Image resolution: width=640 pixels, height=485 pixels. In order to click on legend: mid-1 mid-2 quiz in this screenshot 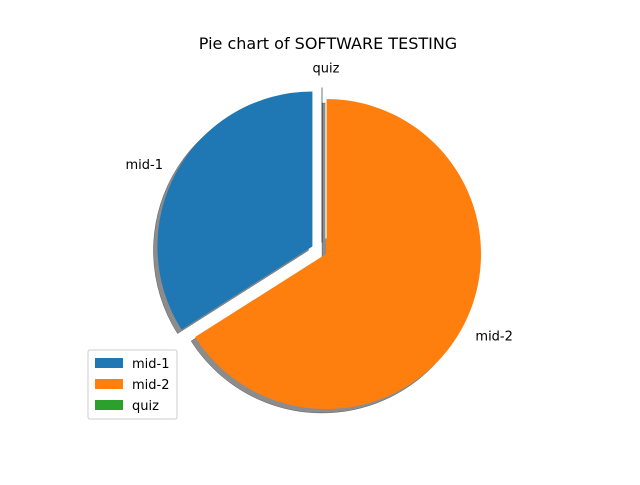, I will do `click(132, 384)`.